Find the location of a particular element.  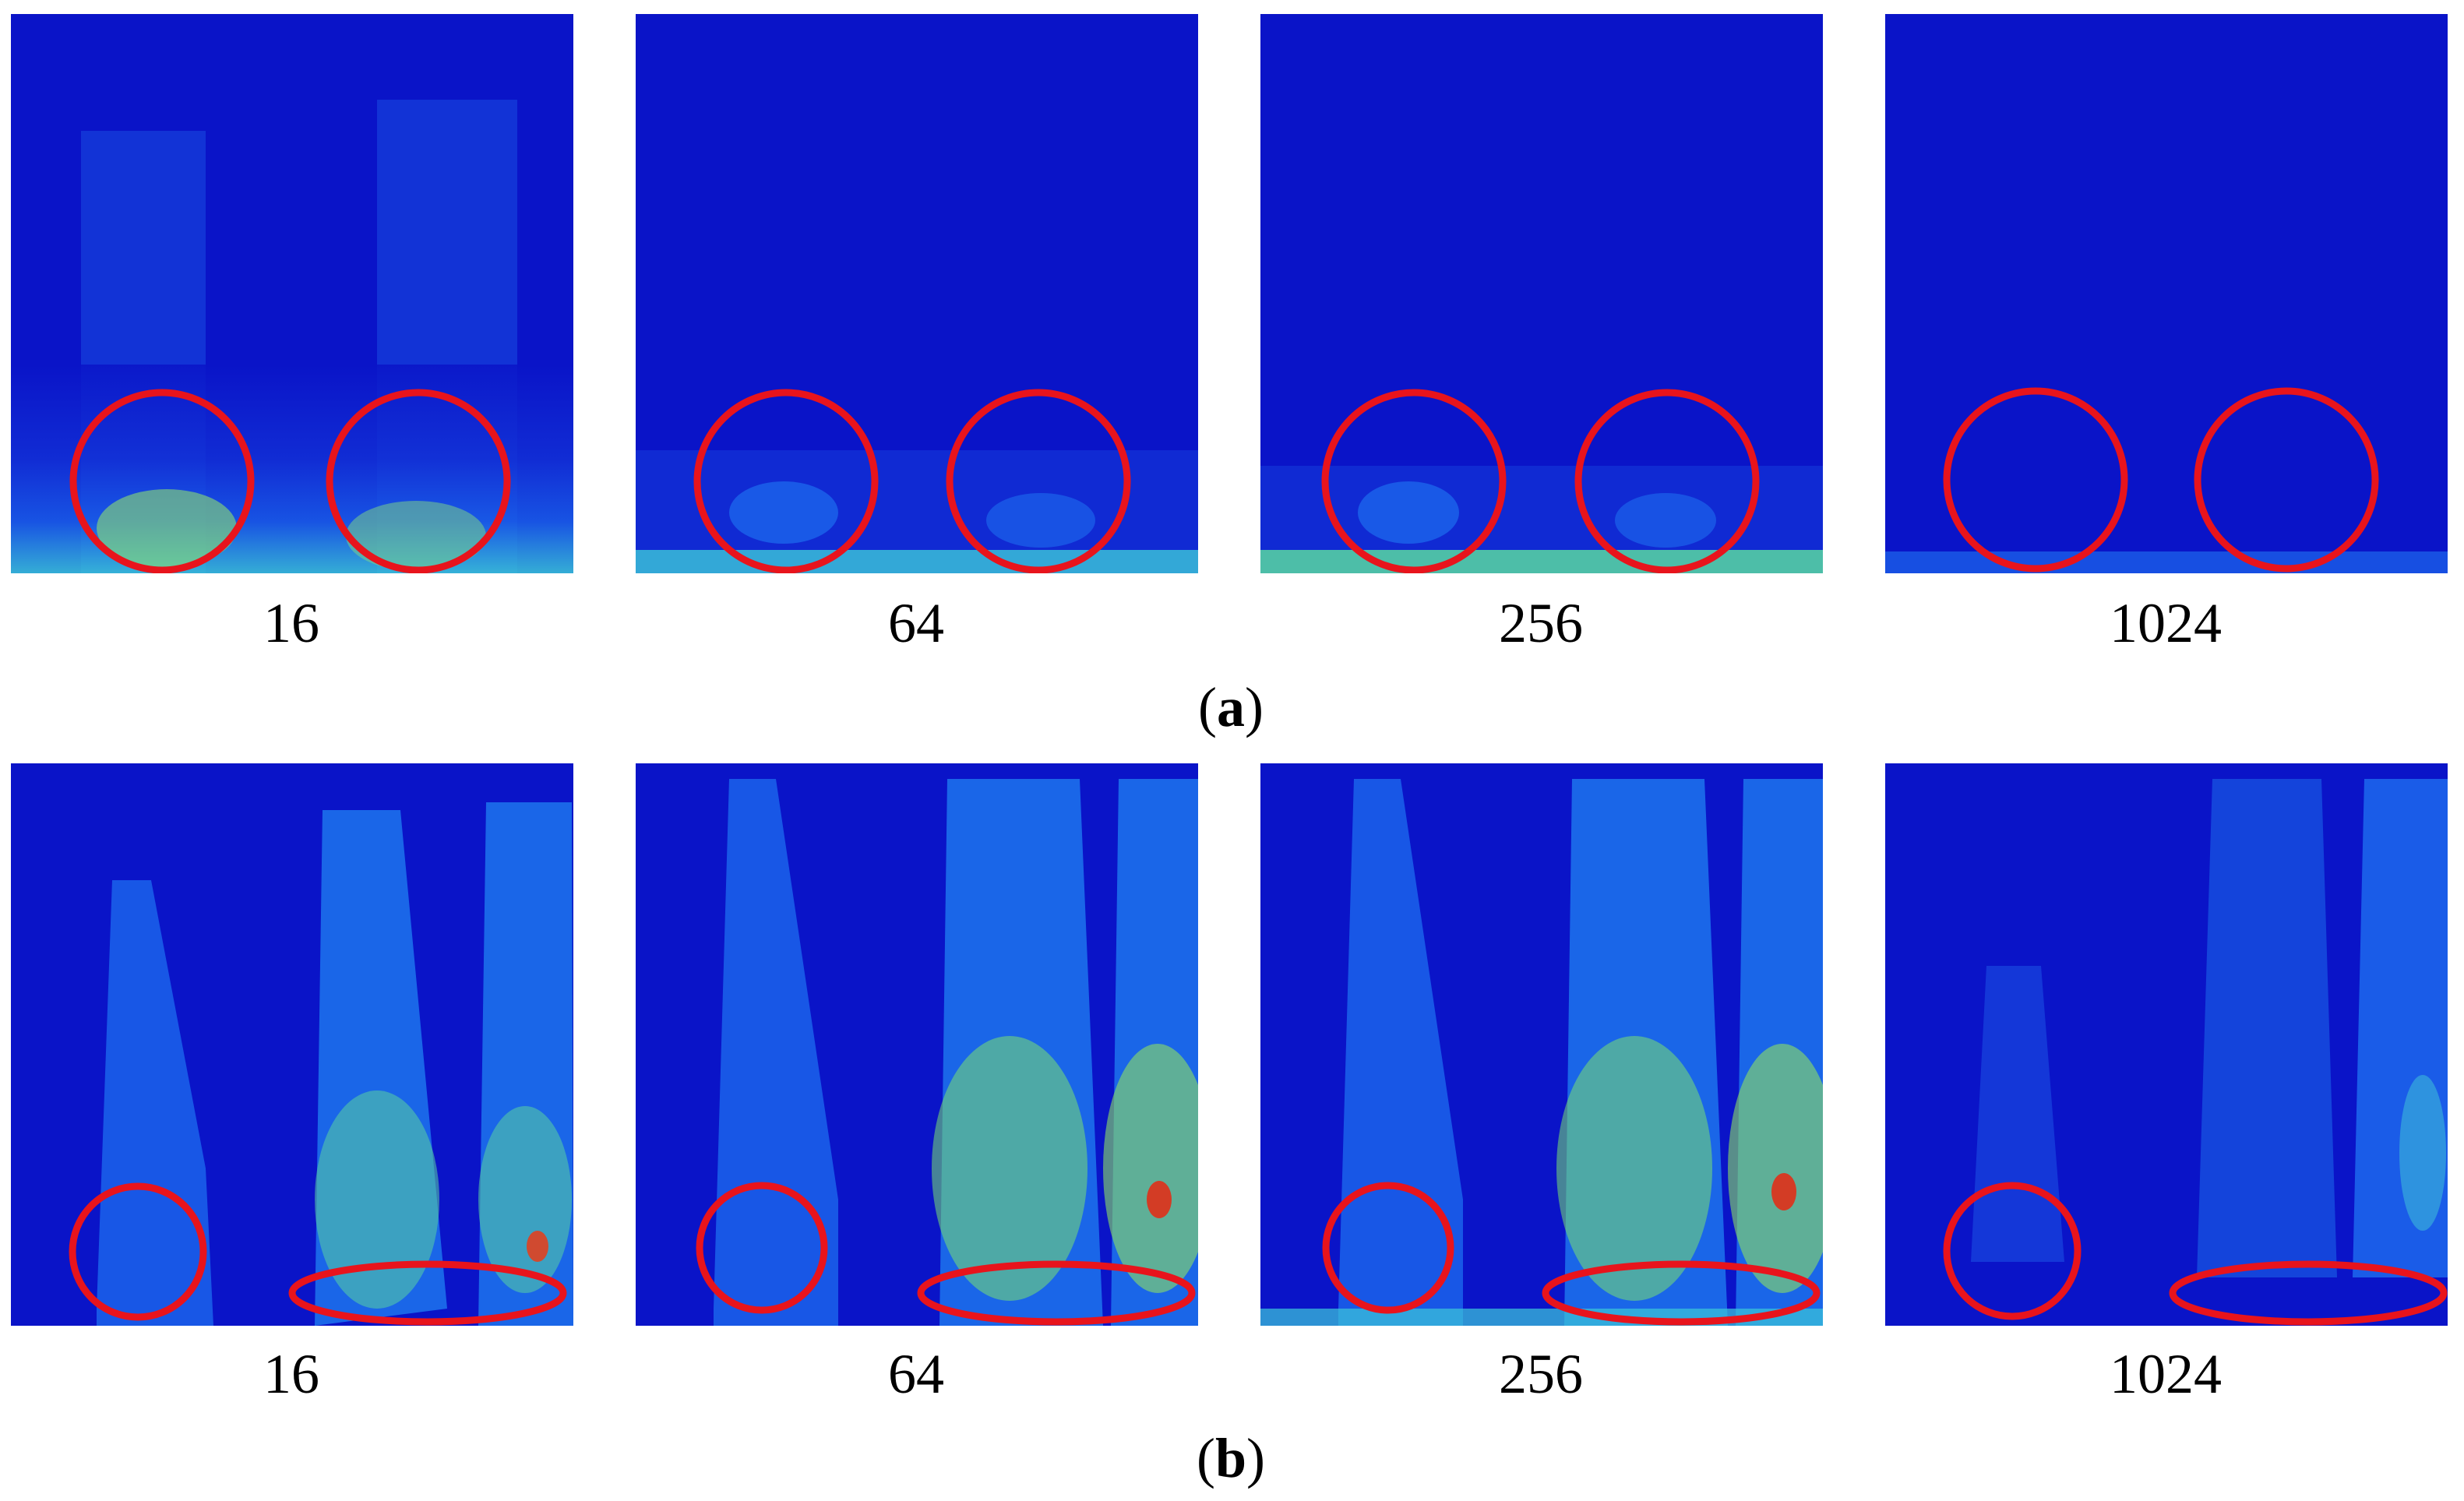

row-b-caption: (b) is located at coordinates (1230, 1458).